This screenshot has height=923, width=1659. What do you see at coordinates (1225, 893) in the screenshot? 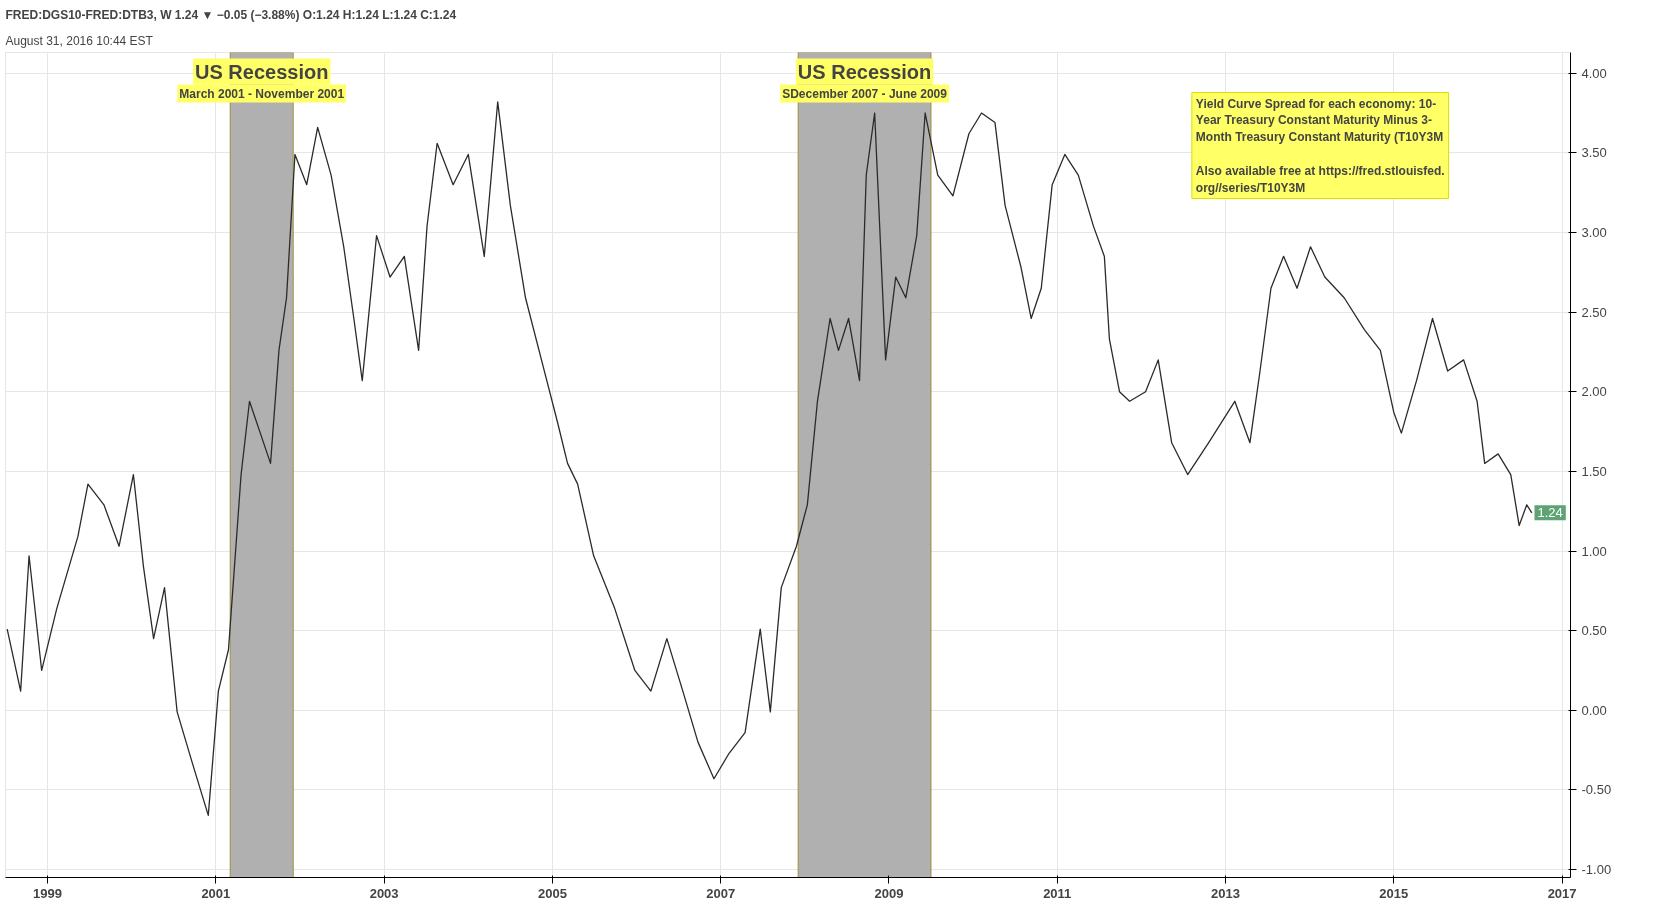
I see `x-tick-label: 2013` at bounding box center [1225, 893].